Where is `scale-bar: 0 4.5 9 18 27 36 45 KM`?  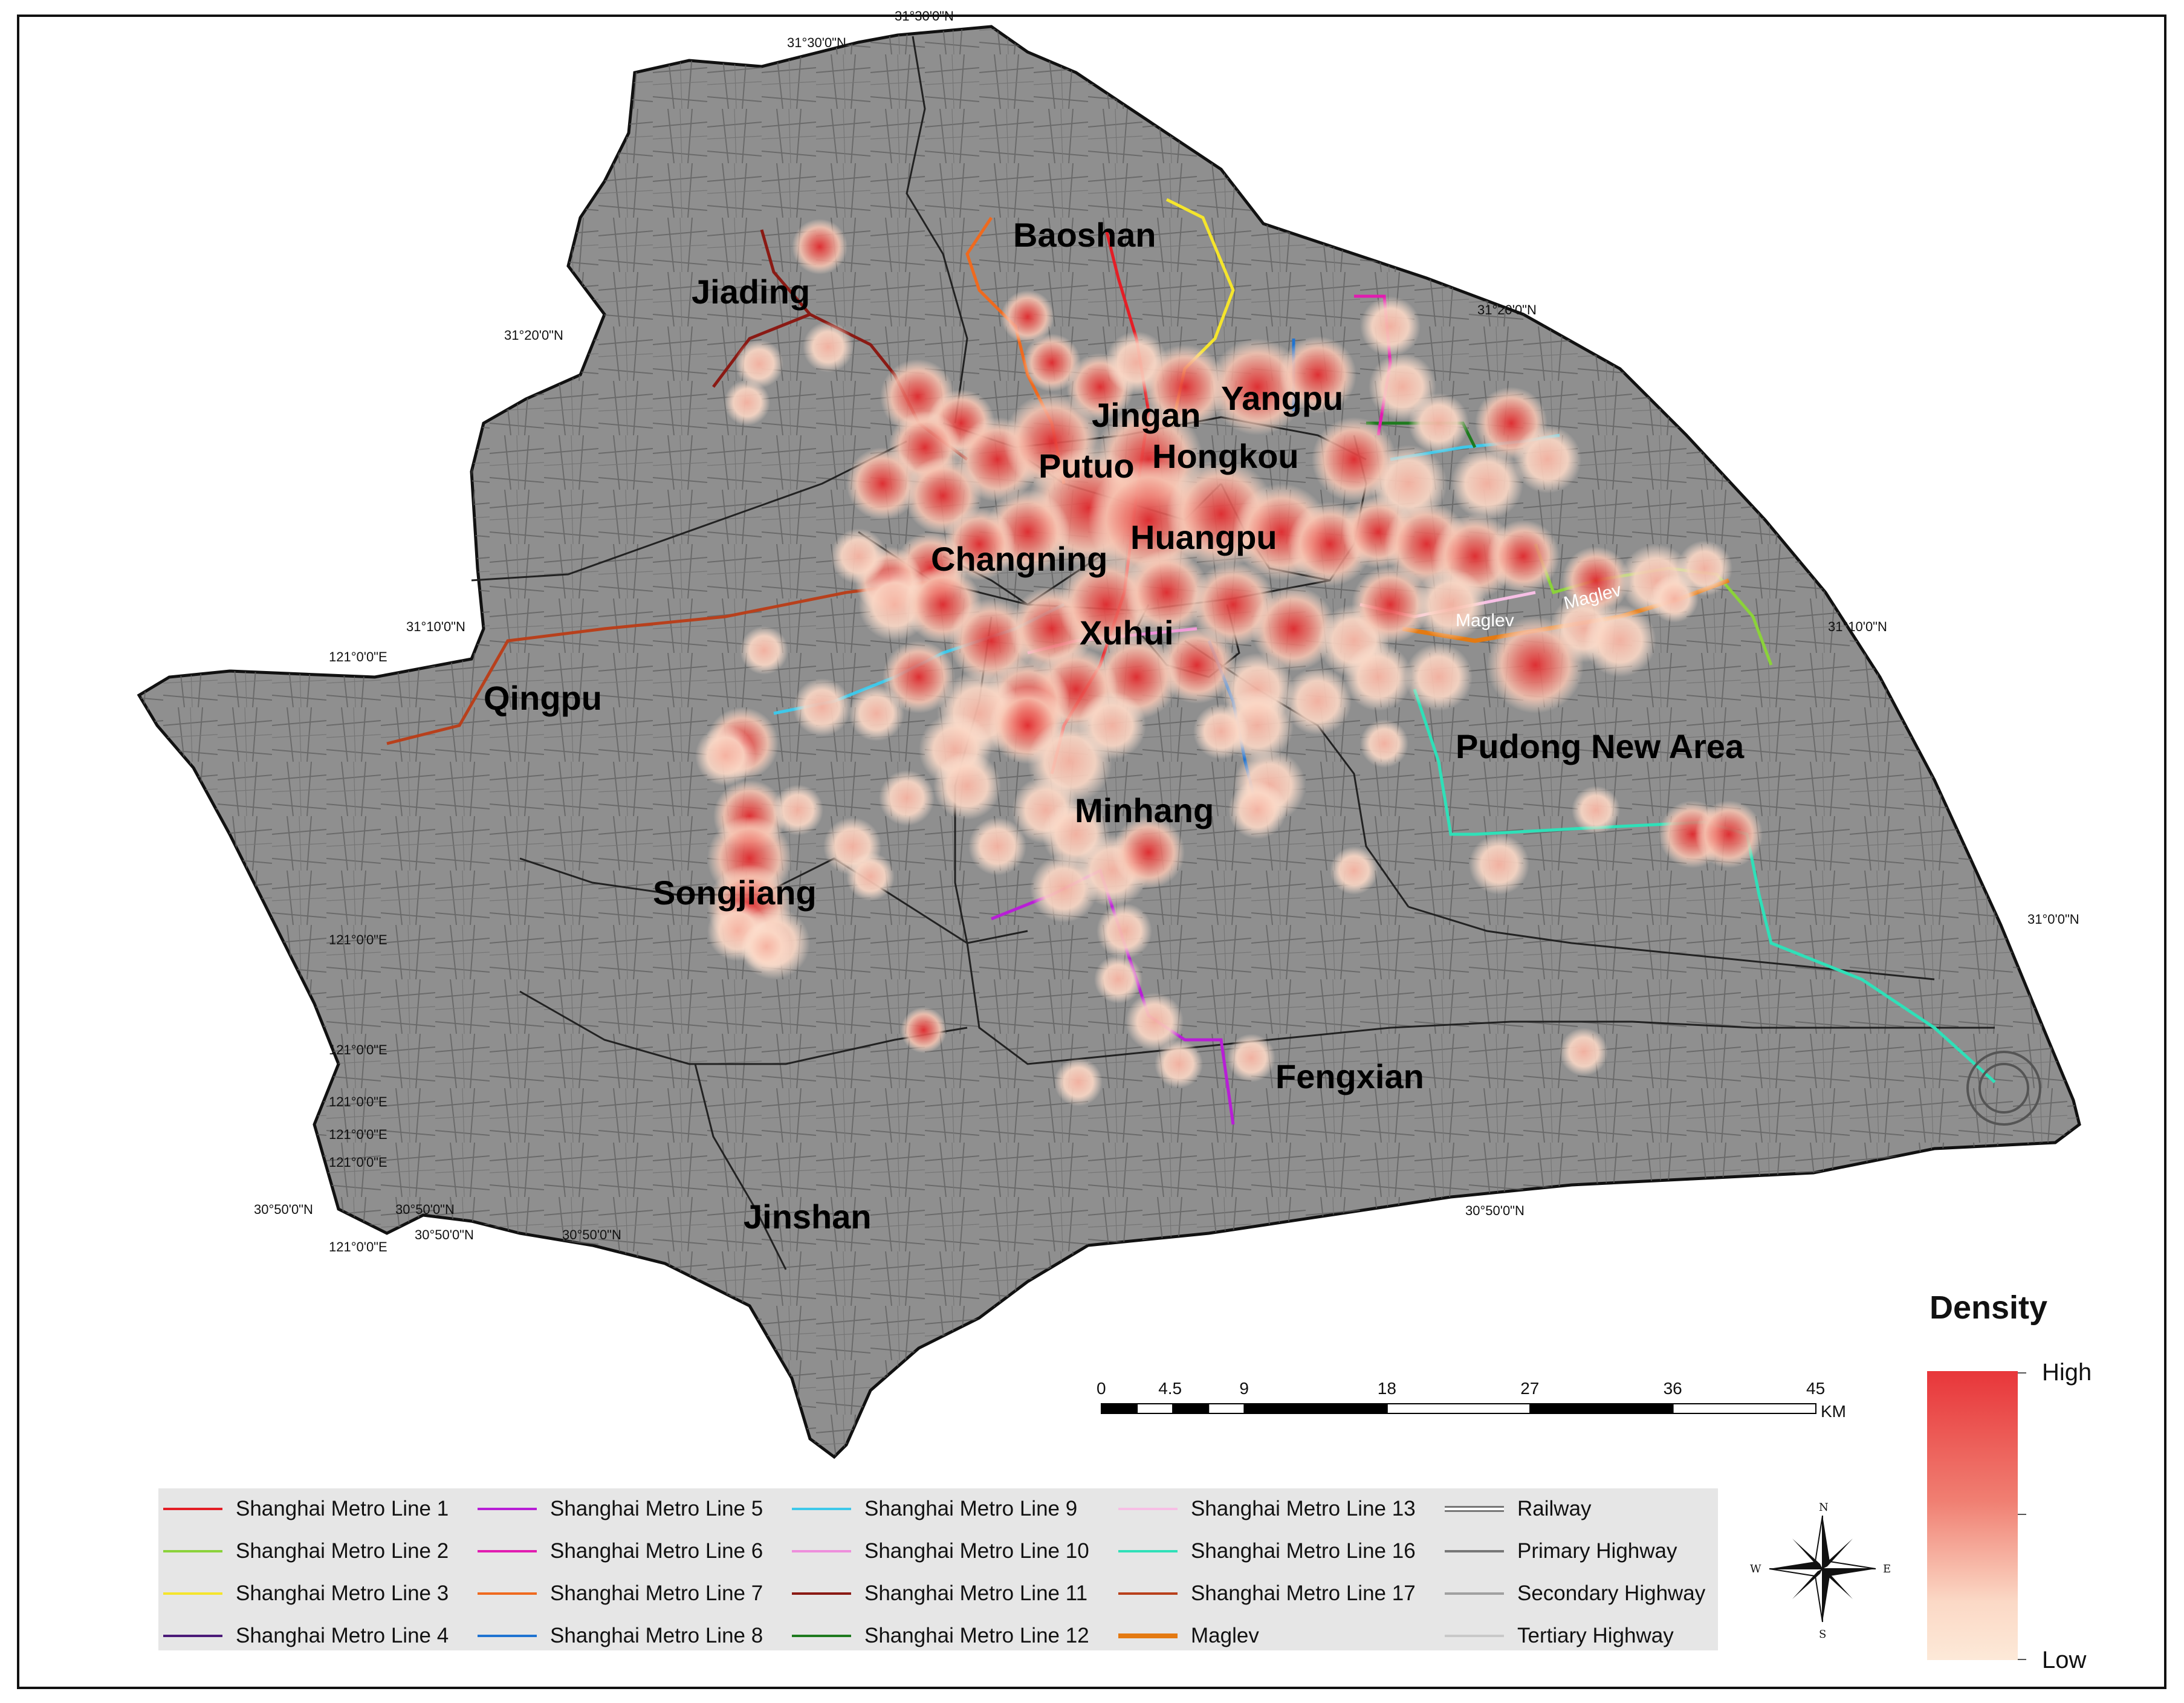
scale-bar: 0 4.5 9 18 27 36 45 KM is located at coordinates (1471, 1400).